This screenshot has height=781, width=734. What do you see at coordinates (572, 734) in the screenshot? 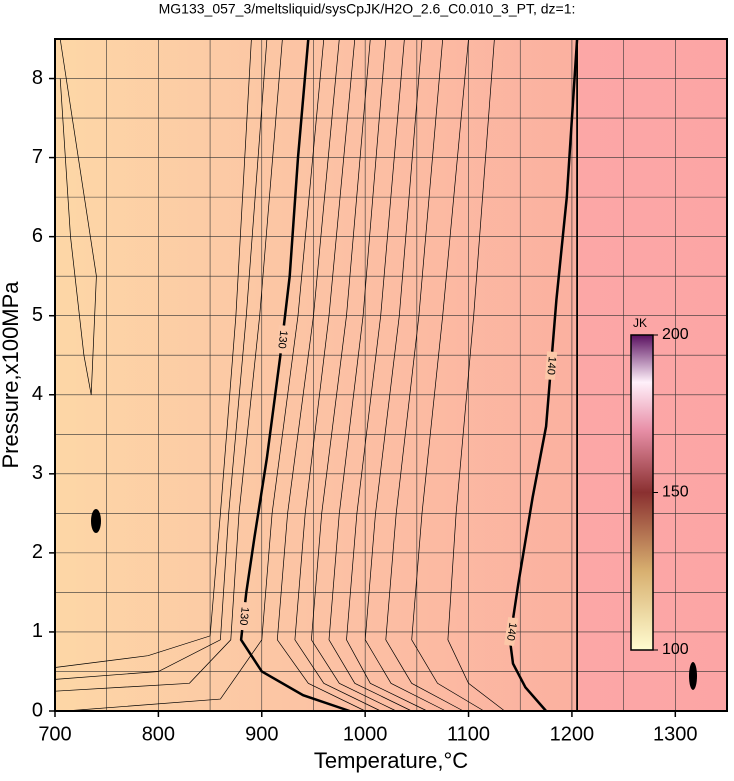
I see `x-tick-label: 1200` at bounding box center [572, 734].